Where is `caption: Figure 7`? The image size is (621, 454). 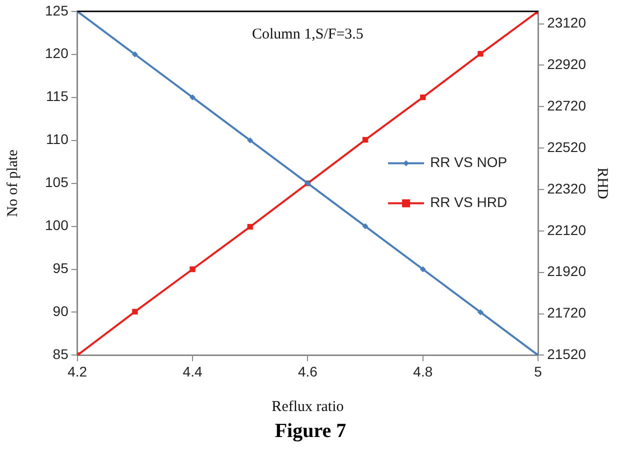
caption: Figure 7 is located at coordinates (311, 431).